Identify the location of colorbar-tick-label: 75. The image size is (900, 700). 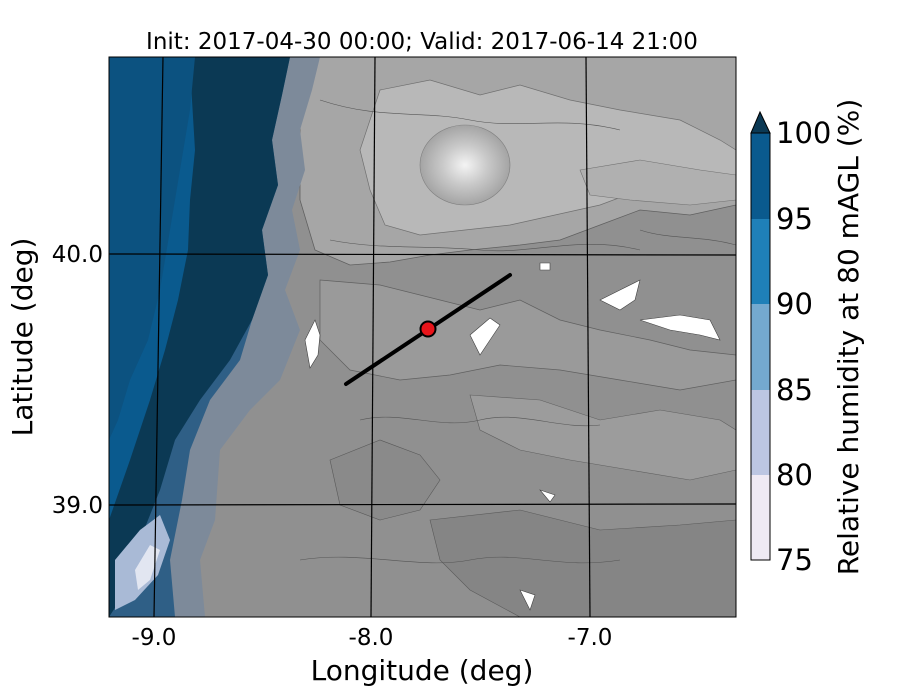
(794, 560).